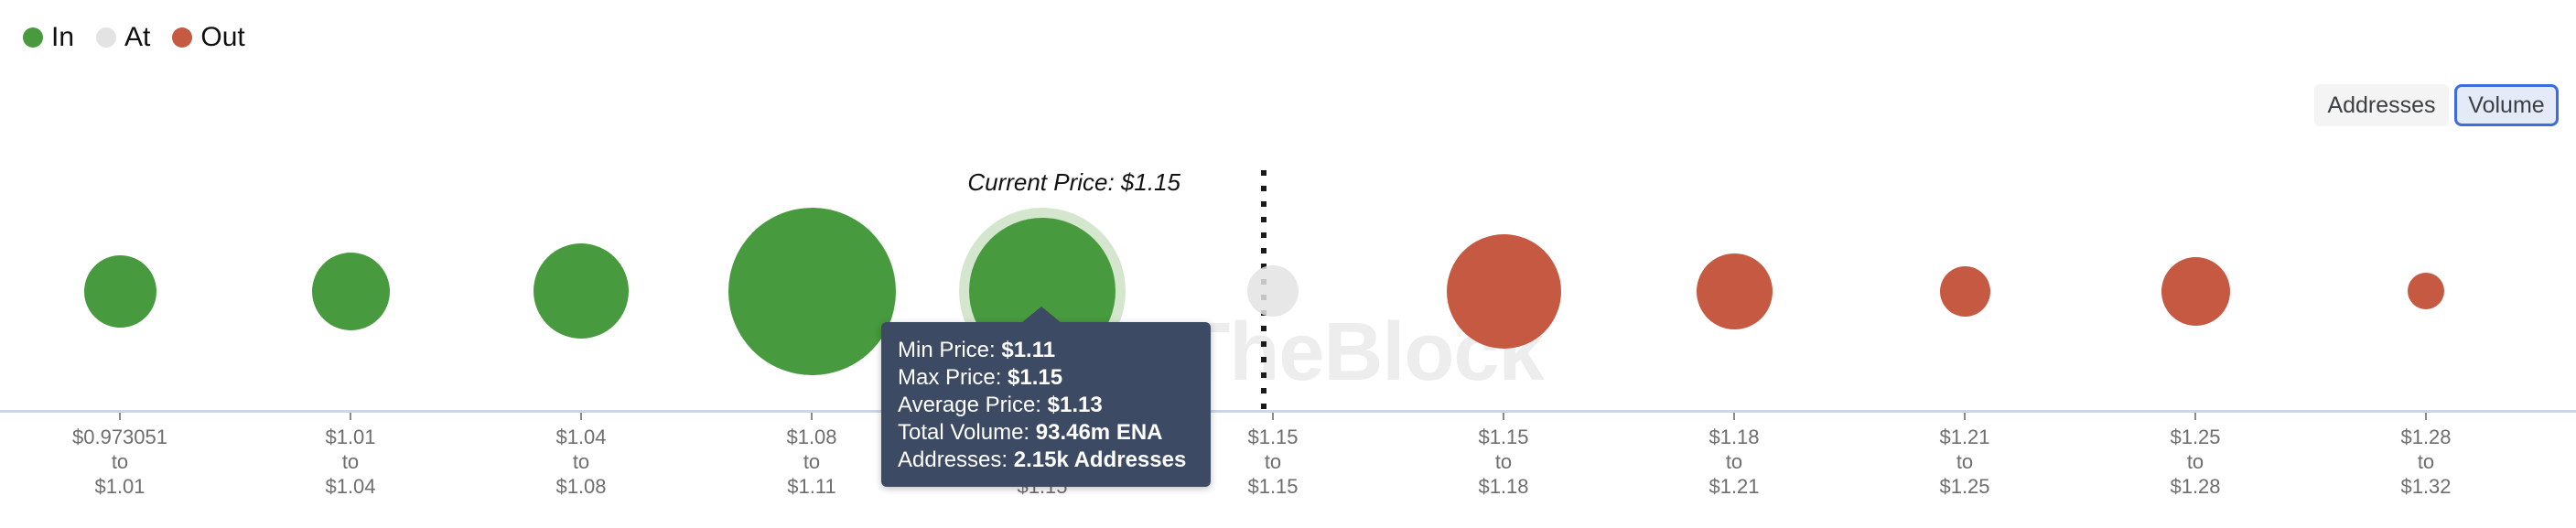  What do you see at coordinates (1042, 460) in the screenshot?
I see `tooltip-addresses: Addresses: 2.15k Addresses` at bounding box center [1042, 460].